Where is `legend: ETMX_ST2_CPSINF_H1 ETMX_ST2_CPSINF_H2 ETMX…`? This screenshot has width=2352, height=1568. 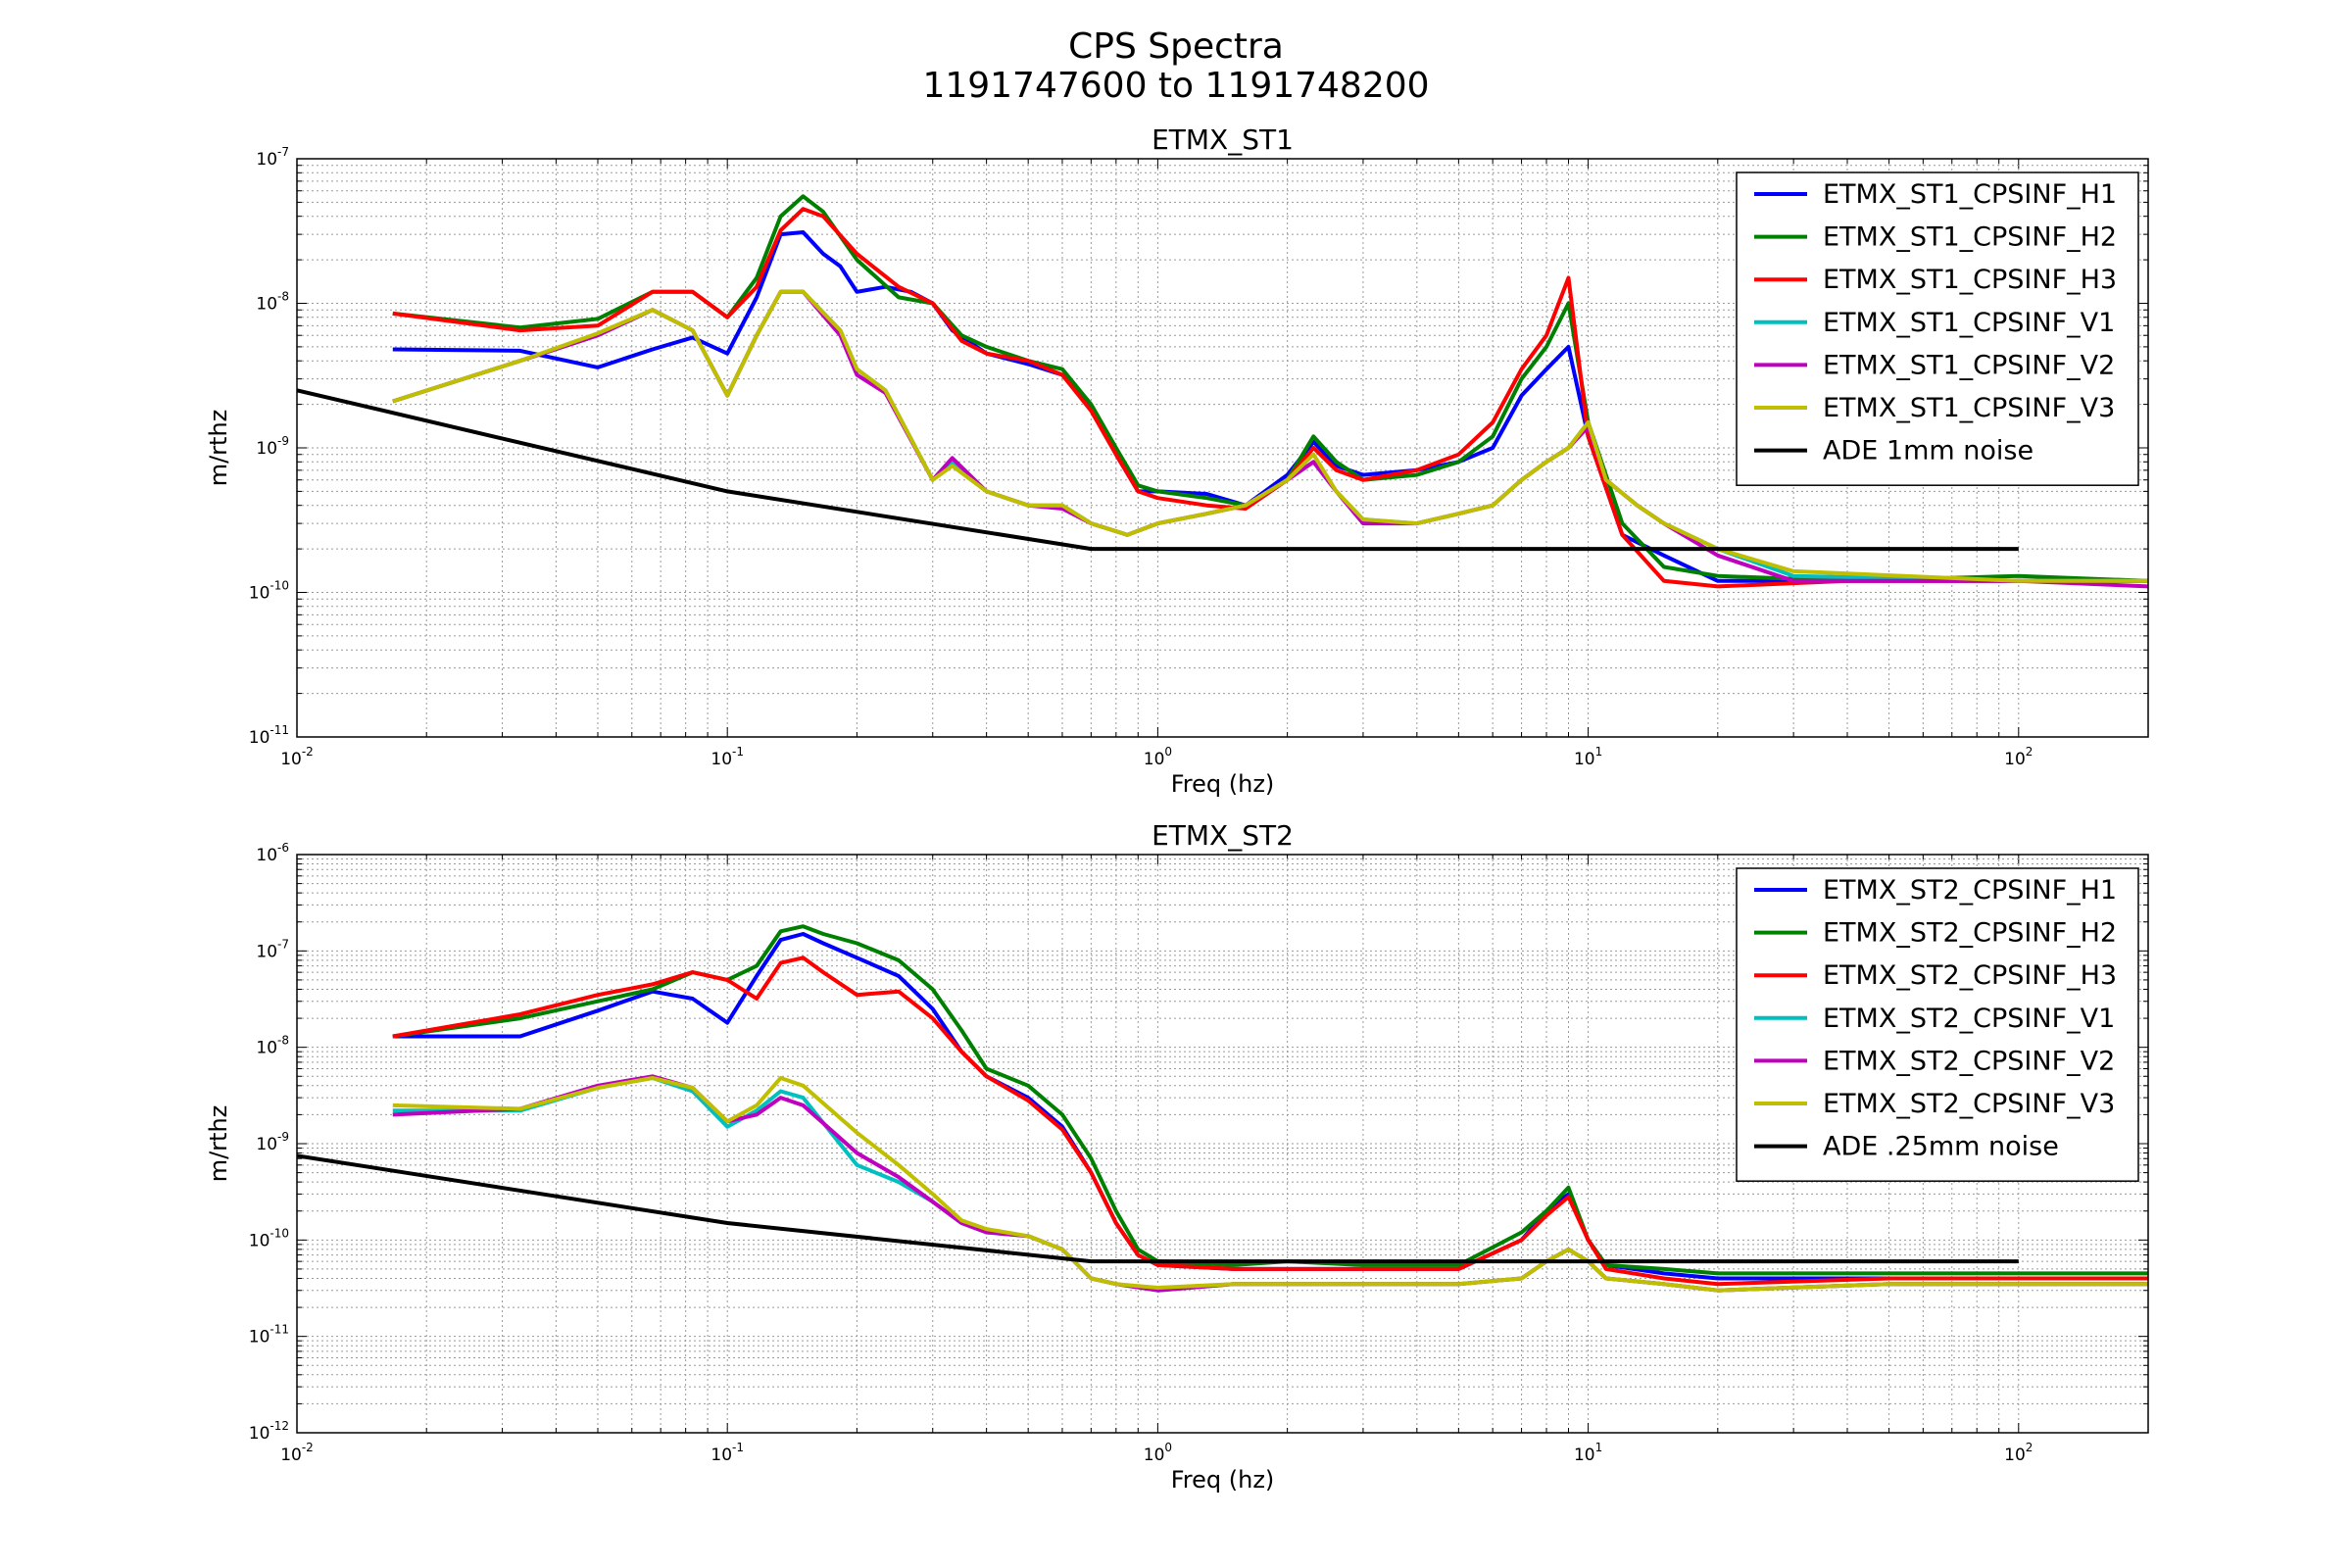 legend: ETMX_ST2_CPSINF_H1 ETMX_ST2_CPSINF_H2 ETMX… is located at coordinates (1937, 1024).